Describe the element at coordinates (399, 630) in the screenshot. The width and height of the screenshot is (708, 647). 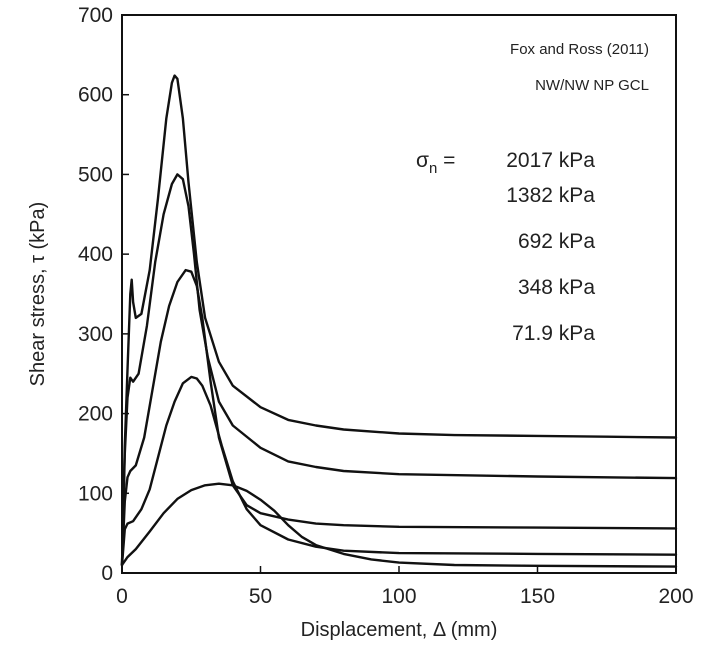
I see `x-axis-title: Displacement, Δ (mm)` at that location.